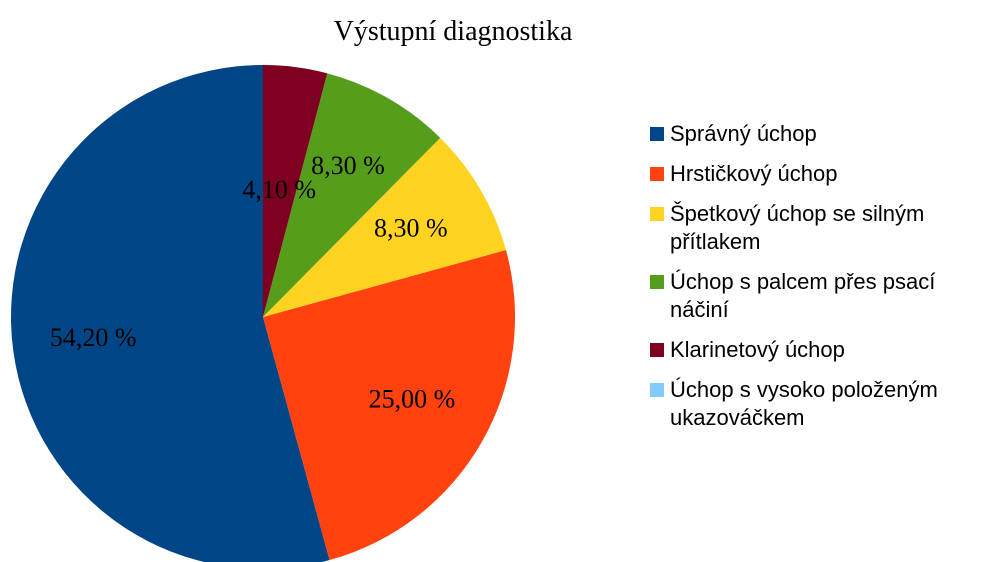 The image size is (998, 562). I want to click on data-label: 4,10 %, so click(279, 189).